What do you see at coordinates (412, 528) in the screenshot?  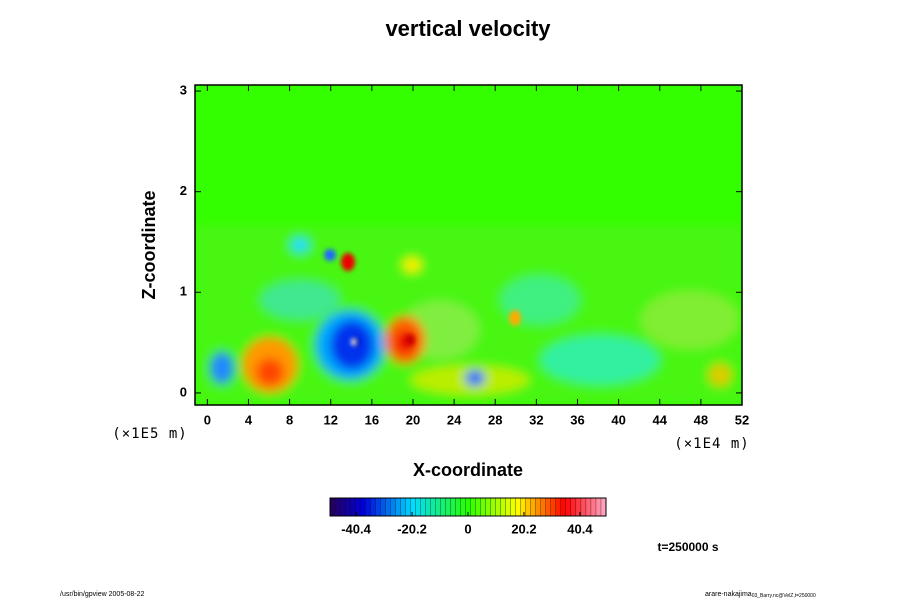 I see `colorbar-tick-label: -20.2` at bounding box center [412, 528].